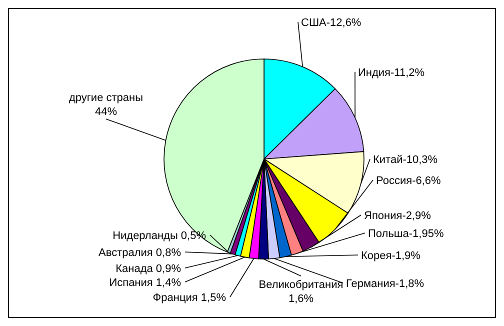 This screenshot has width=504, height=326. Describe the element at coordinates (149, 269) in the screenshot. I see `slice-label: Канада 0,9%` at that location.